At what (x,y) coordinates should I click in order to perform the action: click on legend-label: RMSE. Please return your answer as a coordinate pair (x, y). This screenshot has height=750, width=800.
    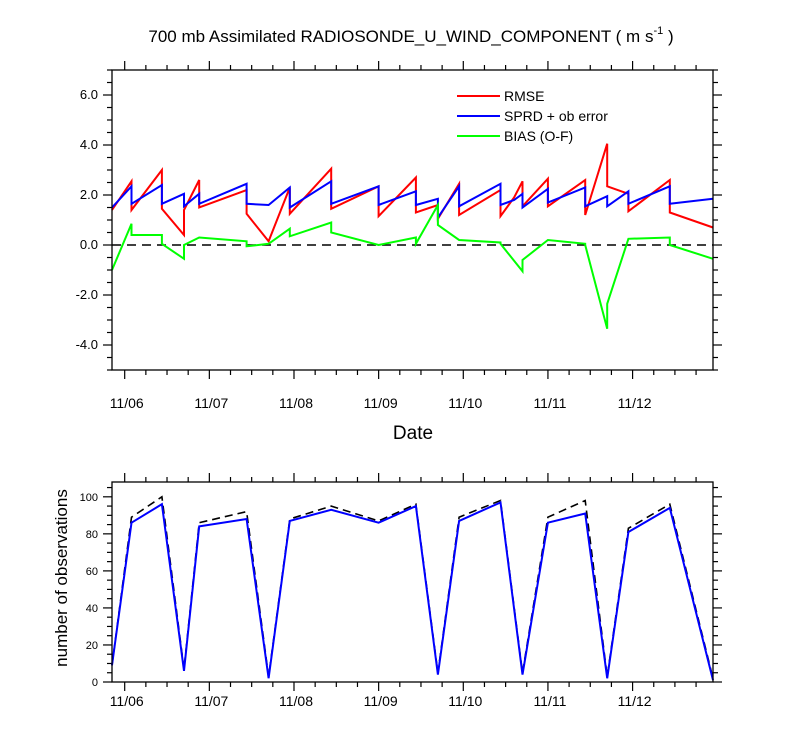
    Looking at the image, I should click on (524, 96).